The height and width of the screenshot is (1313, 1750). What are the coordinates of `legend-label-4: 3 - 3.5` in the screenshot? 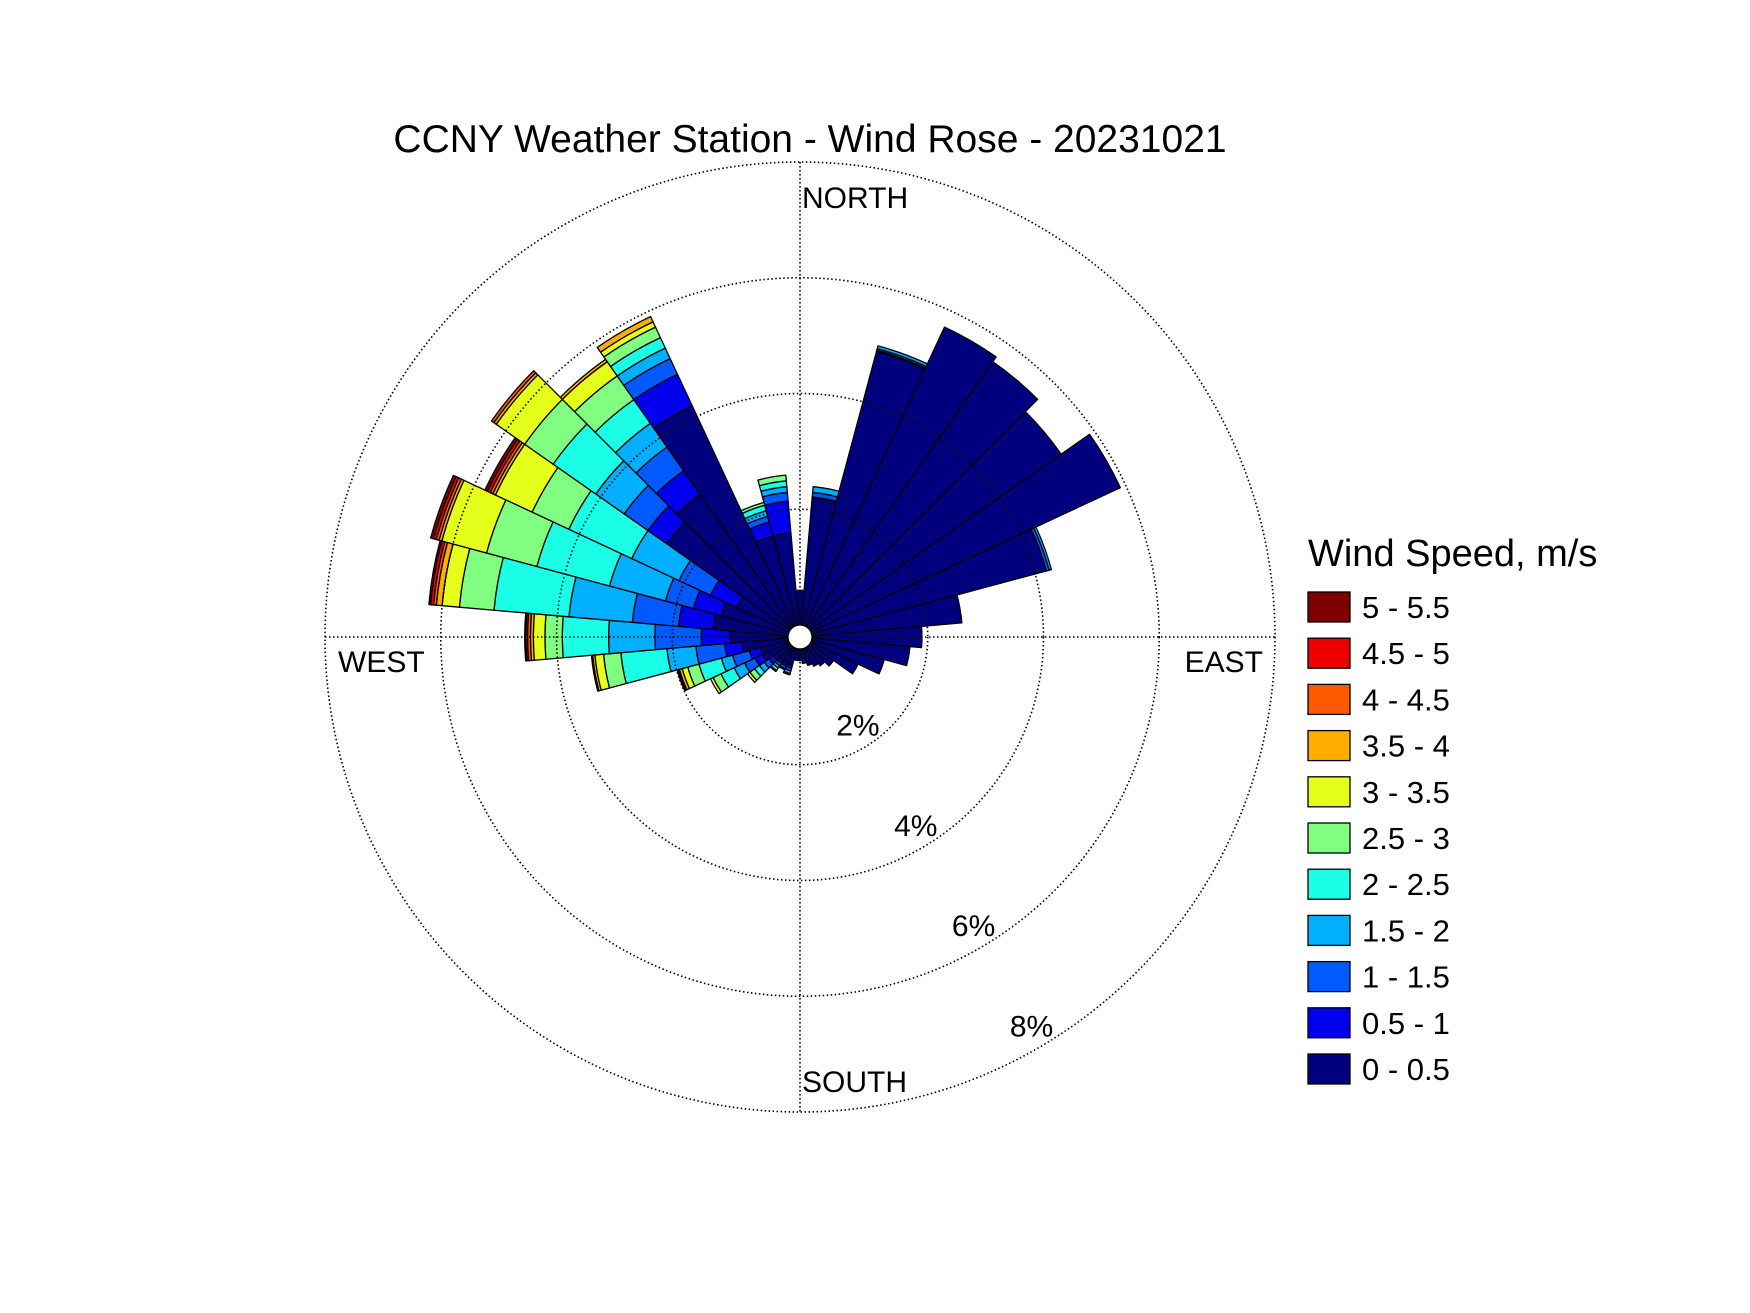 It's located at (1406, 792).